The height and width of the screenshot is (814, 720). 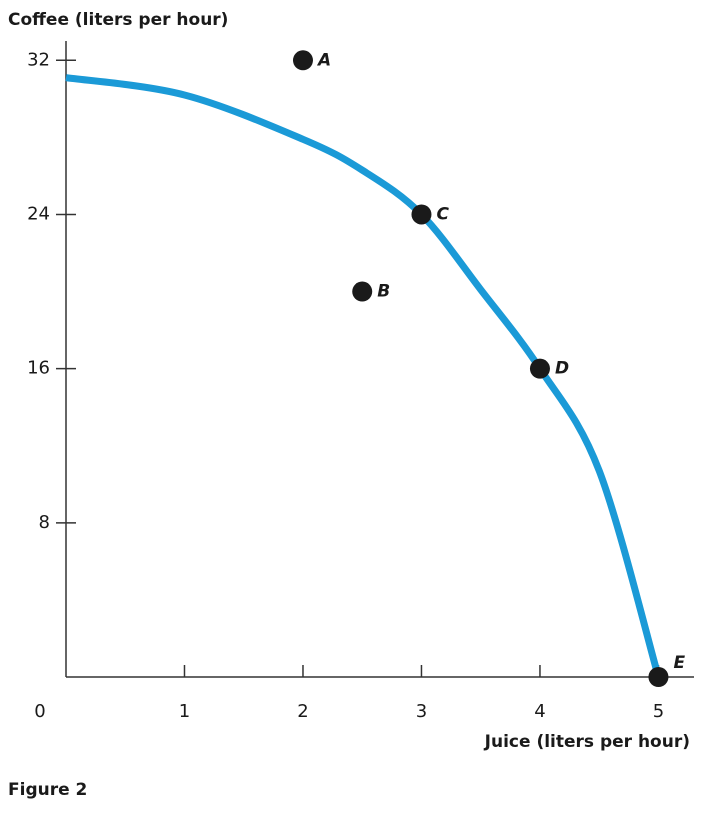 I want to click on x-tick-label: 2, so click(x=302, y=711).